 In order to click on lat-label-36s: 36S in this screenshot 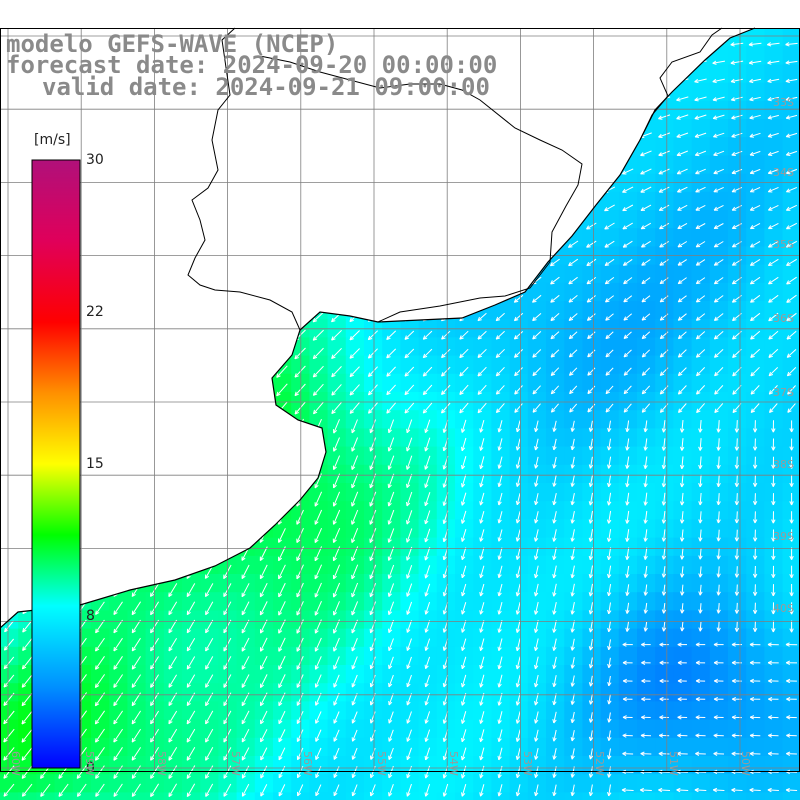, I will do `click(783, 318)`.